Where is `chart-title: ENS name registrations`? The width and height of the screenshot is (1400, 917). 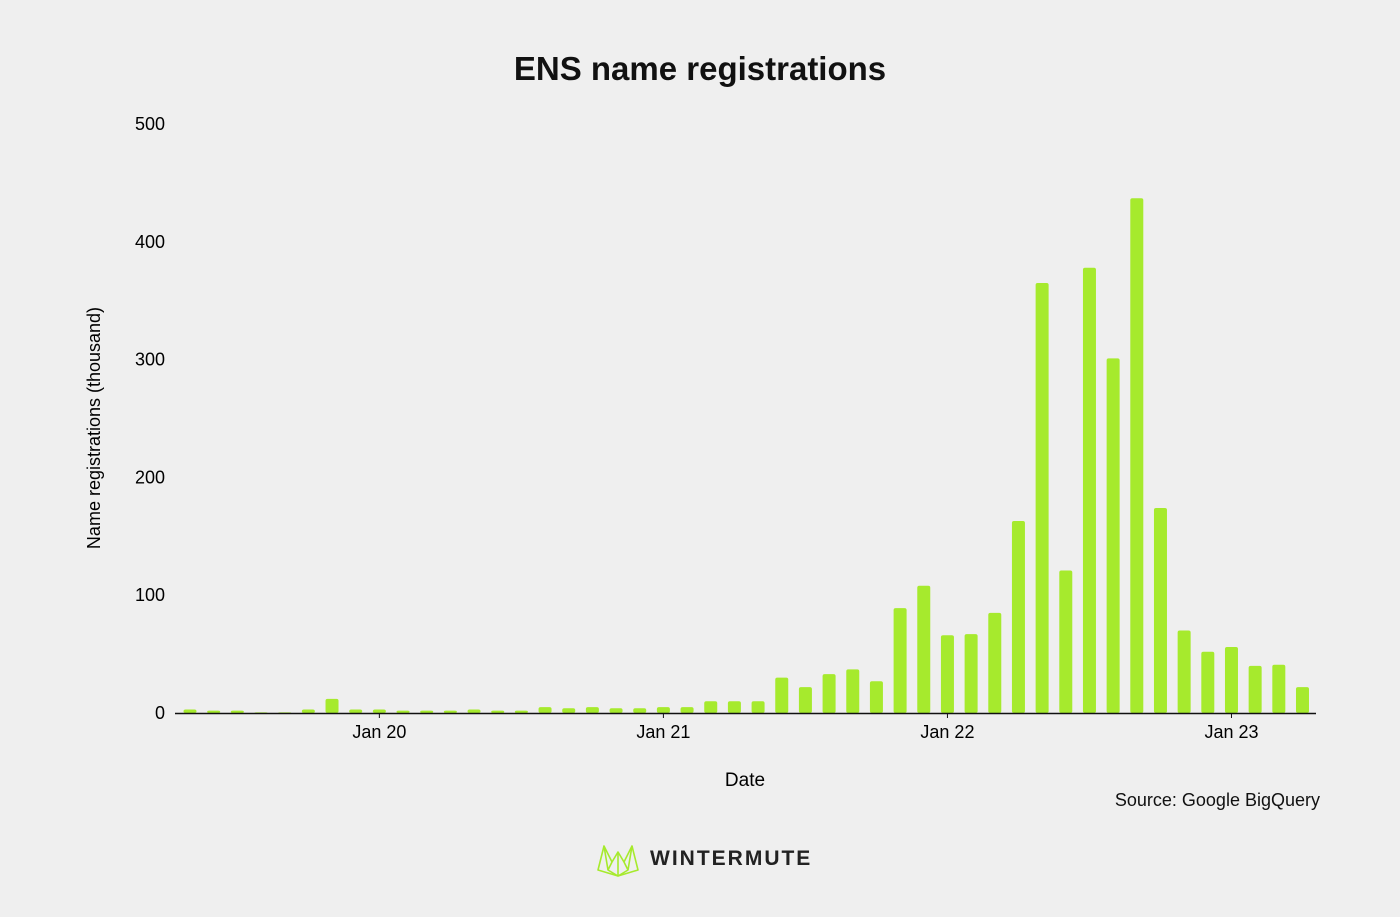 chart-title: ENS name registrations is located at coordinates (700, 68).